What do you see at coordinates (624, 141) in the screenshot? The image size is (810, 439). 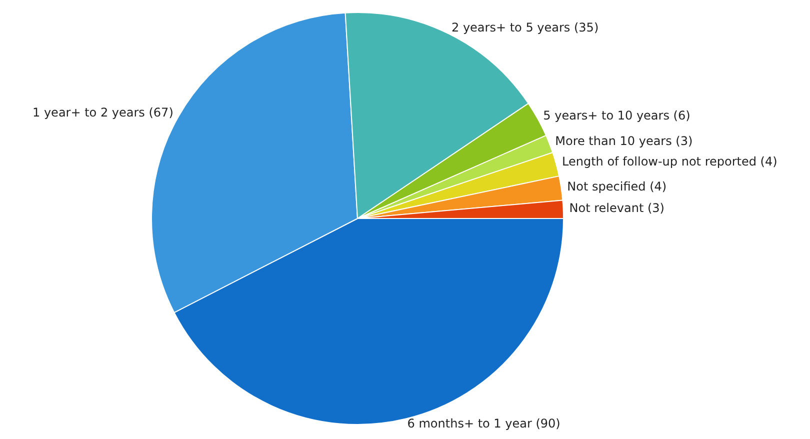 I see `slice-label: More than 10 years (3)` at bounding box center [624, 141].